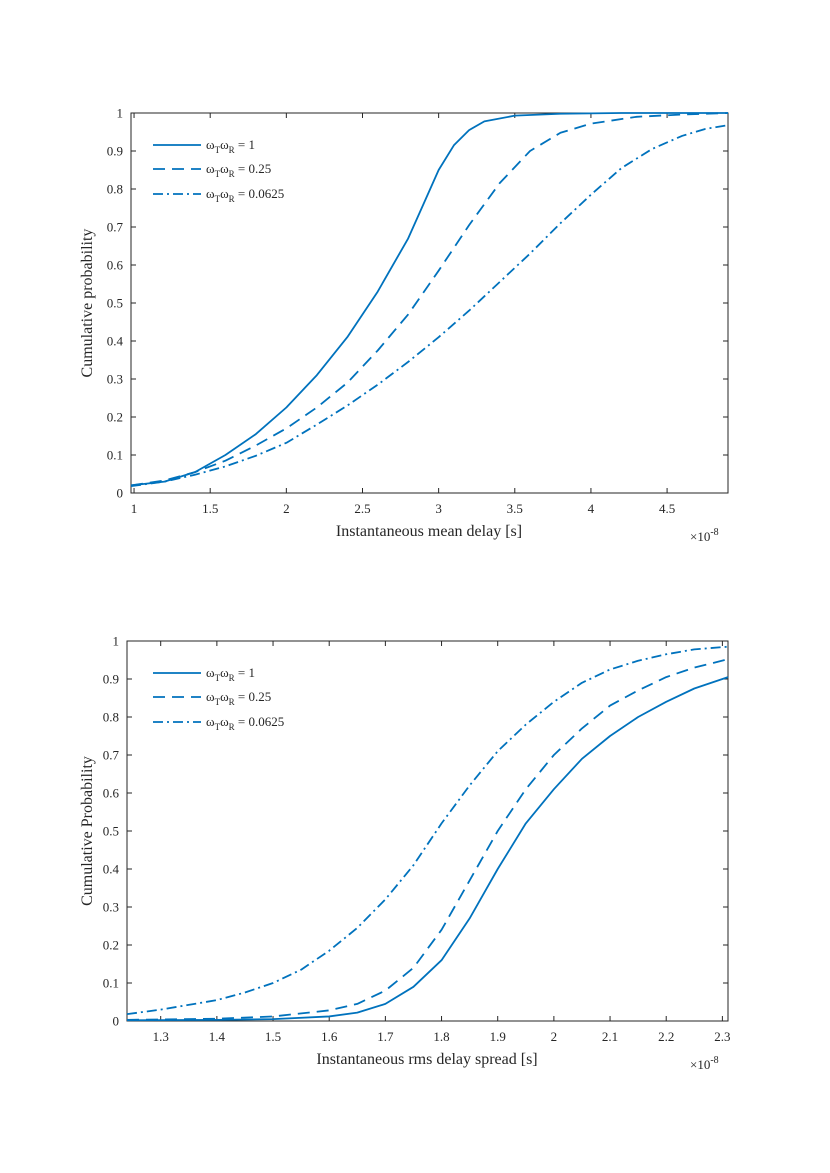  Describe the element at coordinates (610, 1036) in the screenshot. I see `x-tick-label: 2.1` at that location.